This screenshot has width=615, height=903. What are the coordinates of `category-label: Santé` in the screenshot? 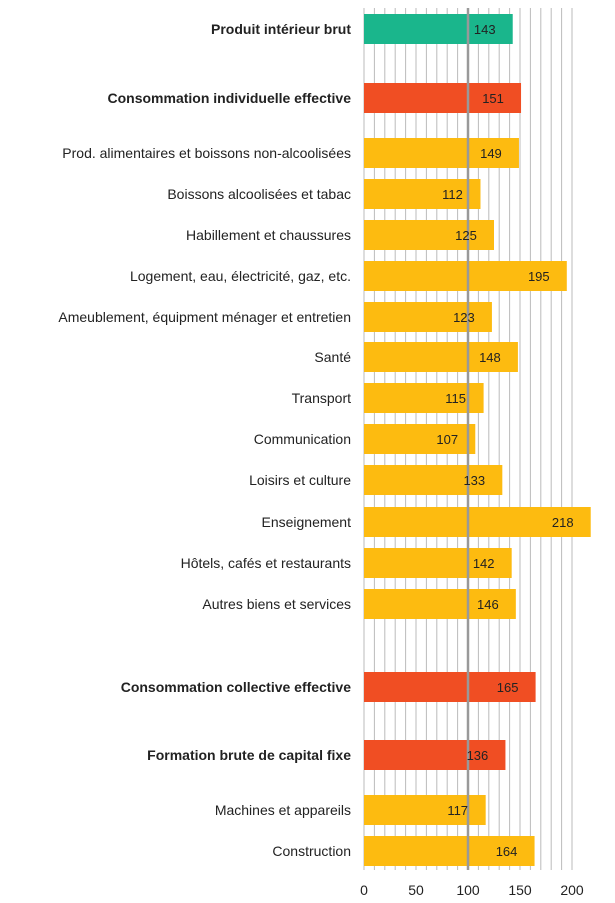 It's located at (332, 357).